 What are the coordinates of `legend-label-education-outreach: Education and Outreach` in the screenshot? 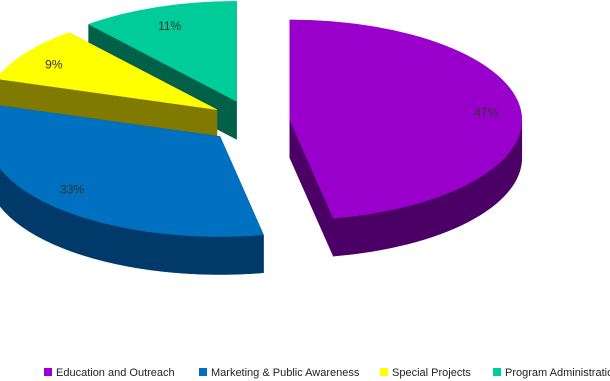 It's located at (115, 373).